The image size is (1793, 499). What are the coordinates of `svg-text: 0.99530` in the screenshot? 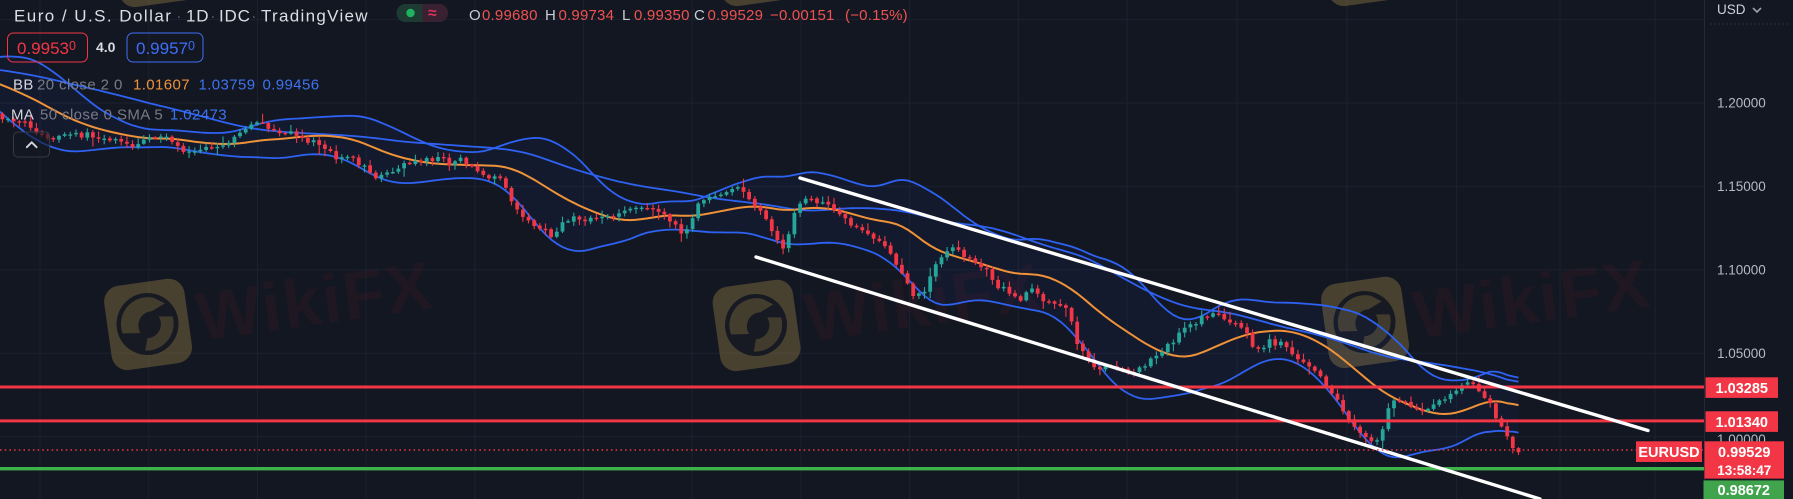 It's located at (46, 48).